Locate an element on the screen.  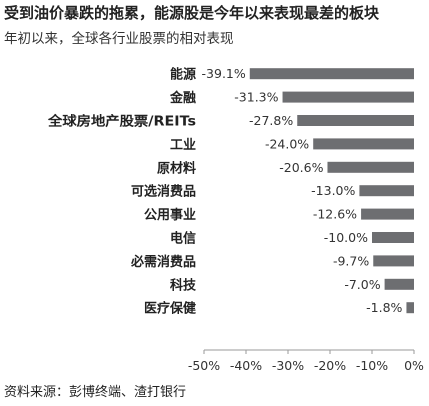
category-label: 科技 is located at coordinates (183, 285).